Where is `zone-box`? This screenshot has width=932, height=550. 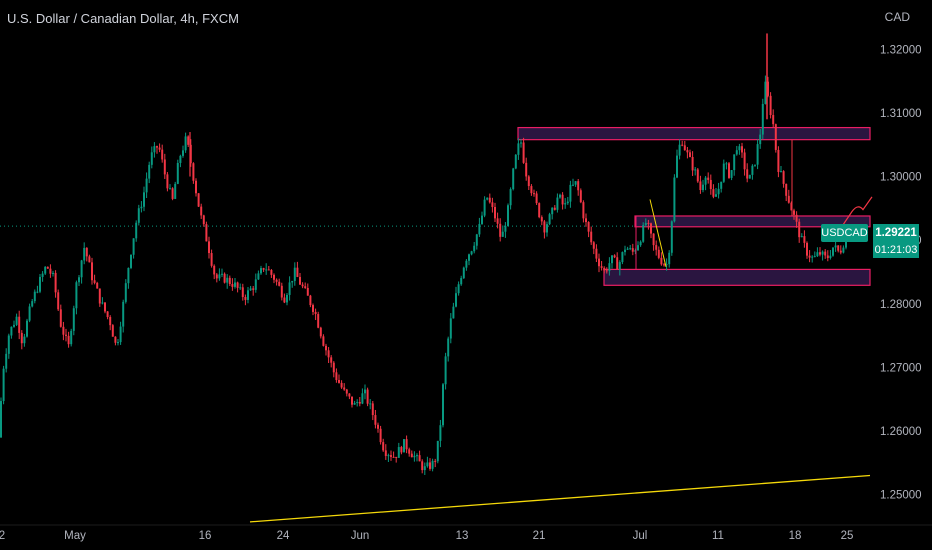
zone-box is located at coordinates (694, 133).